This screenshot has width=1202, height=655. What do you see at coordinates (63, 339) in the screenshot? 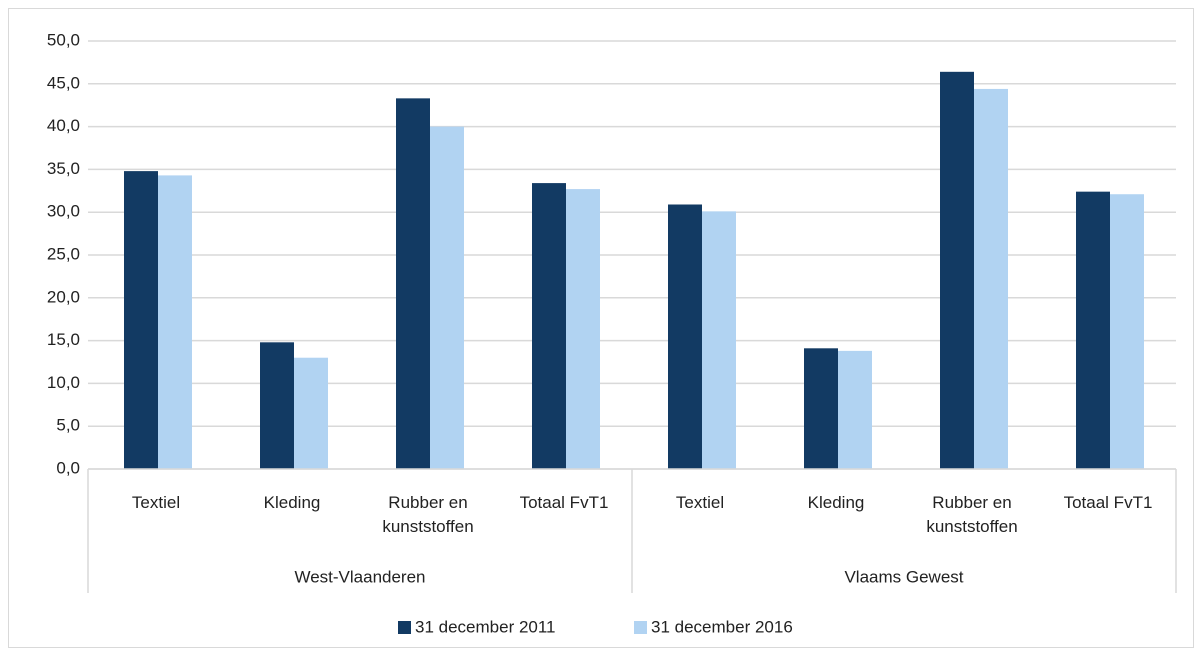
I see `y-tick-label: 15,0` at bounding box center [63, 339].